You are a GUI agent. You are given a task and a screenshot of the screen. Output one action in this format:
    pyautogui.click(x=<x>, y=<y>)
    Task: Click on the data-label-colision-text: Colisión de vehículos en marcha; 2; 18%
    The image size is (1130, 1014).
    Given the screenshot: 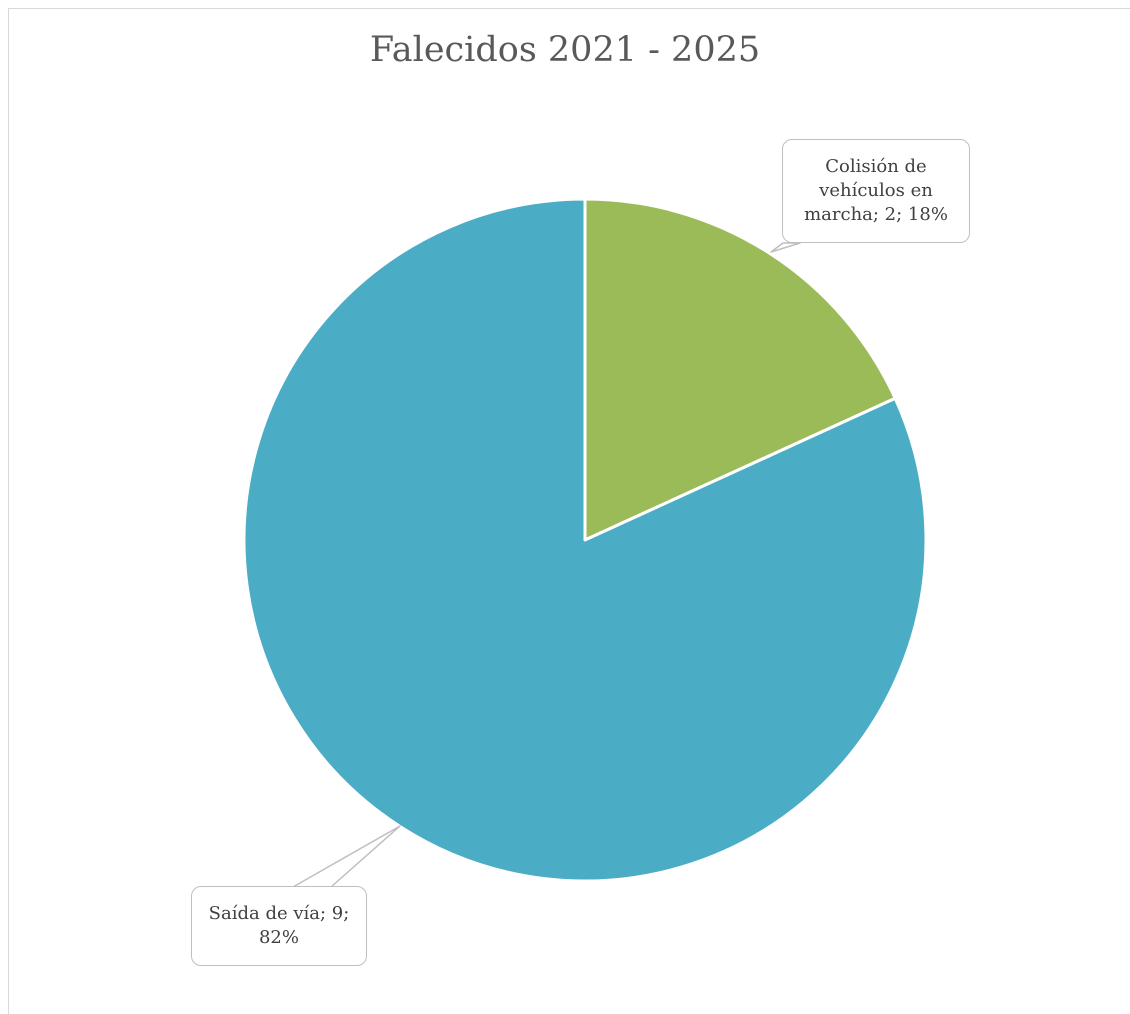 What is the action you would take?
    pyautogui.click(x=876, y=190)
    